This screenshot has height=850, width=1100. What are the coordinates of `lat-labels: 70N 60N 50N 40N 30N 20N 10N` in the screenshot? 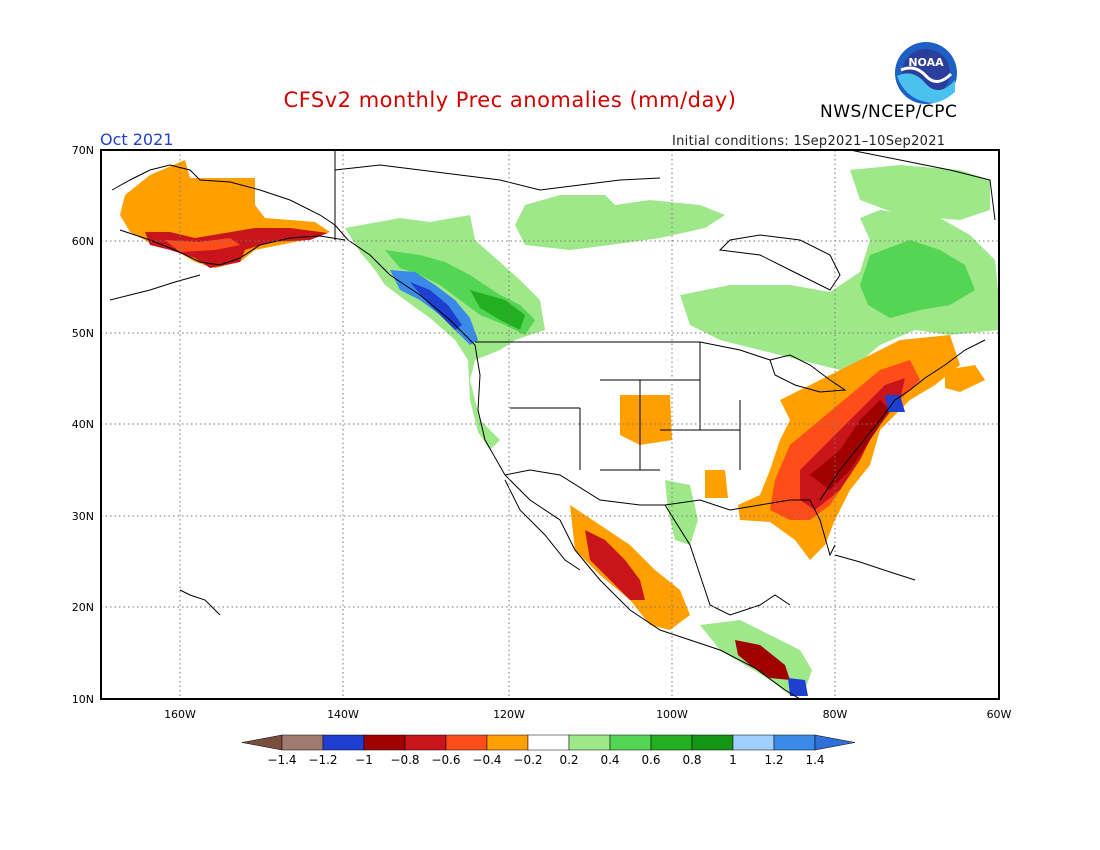 It's located at (83, 425).